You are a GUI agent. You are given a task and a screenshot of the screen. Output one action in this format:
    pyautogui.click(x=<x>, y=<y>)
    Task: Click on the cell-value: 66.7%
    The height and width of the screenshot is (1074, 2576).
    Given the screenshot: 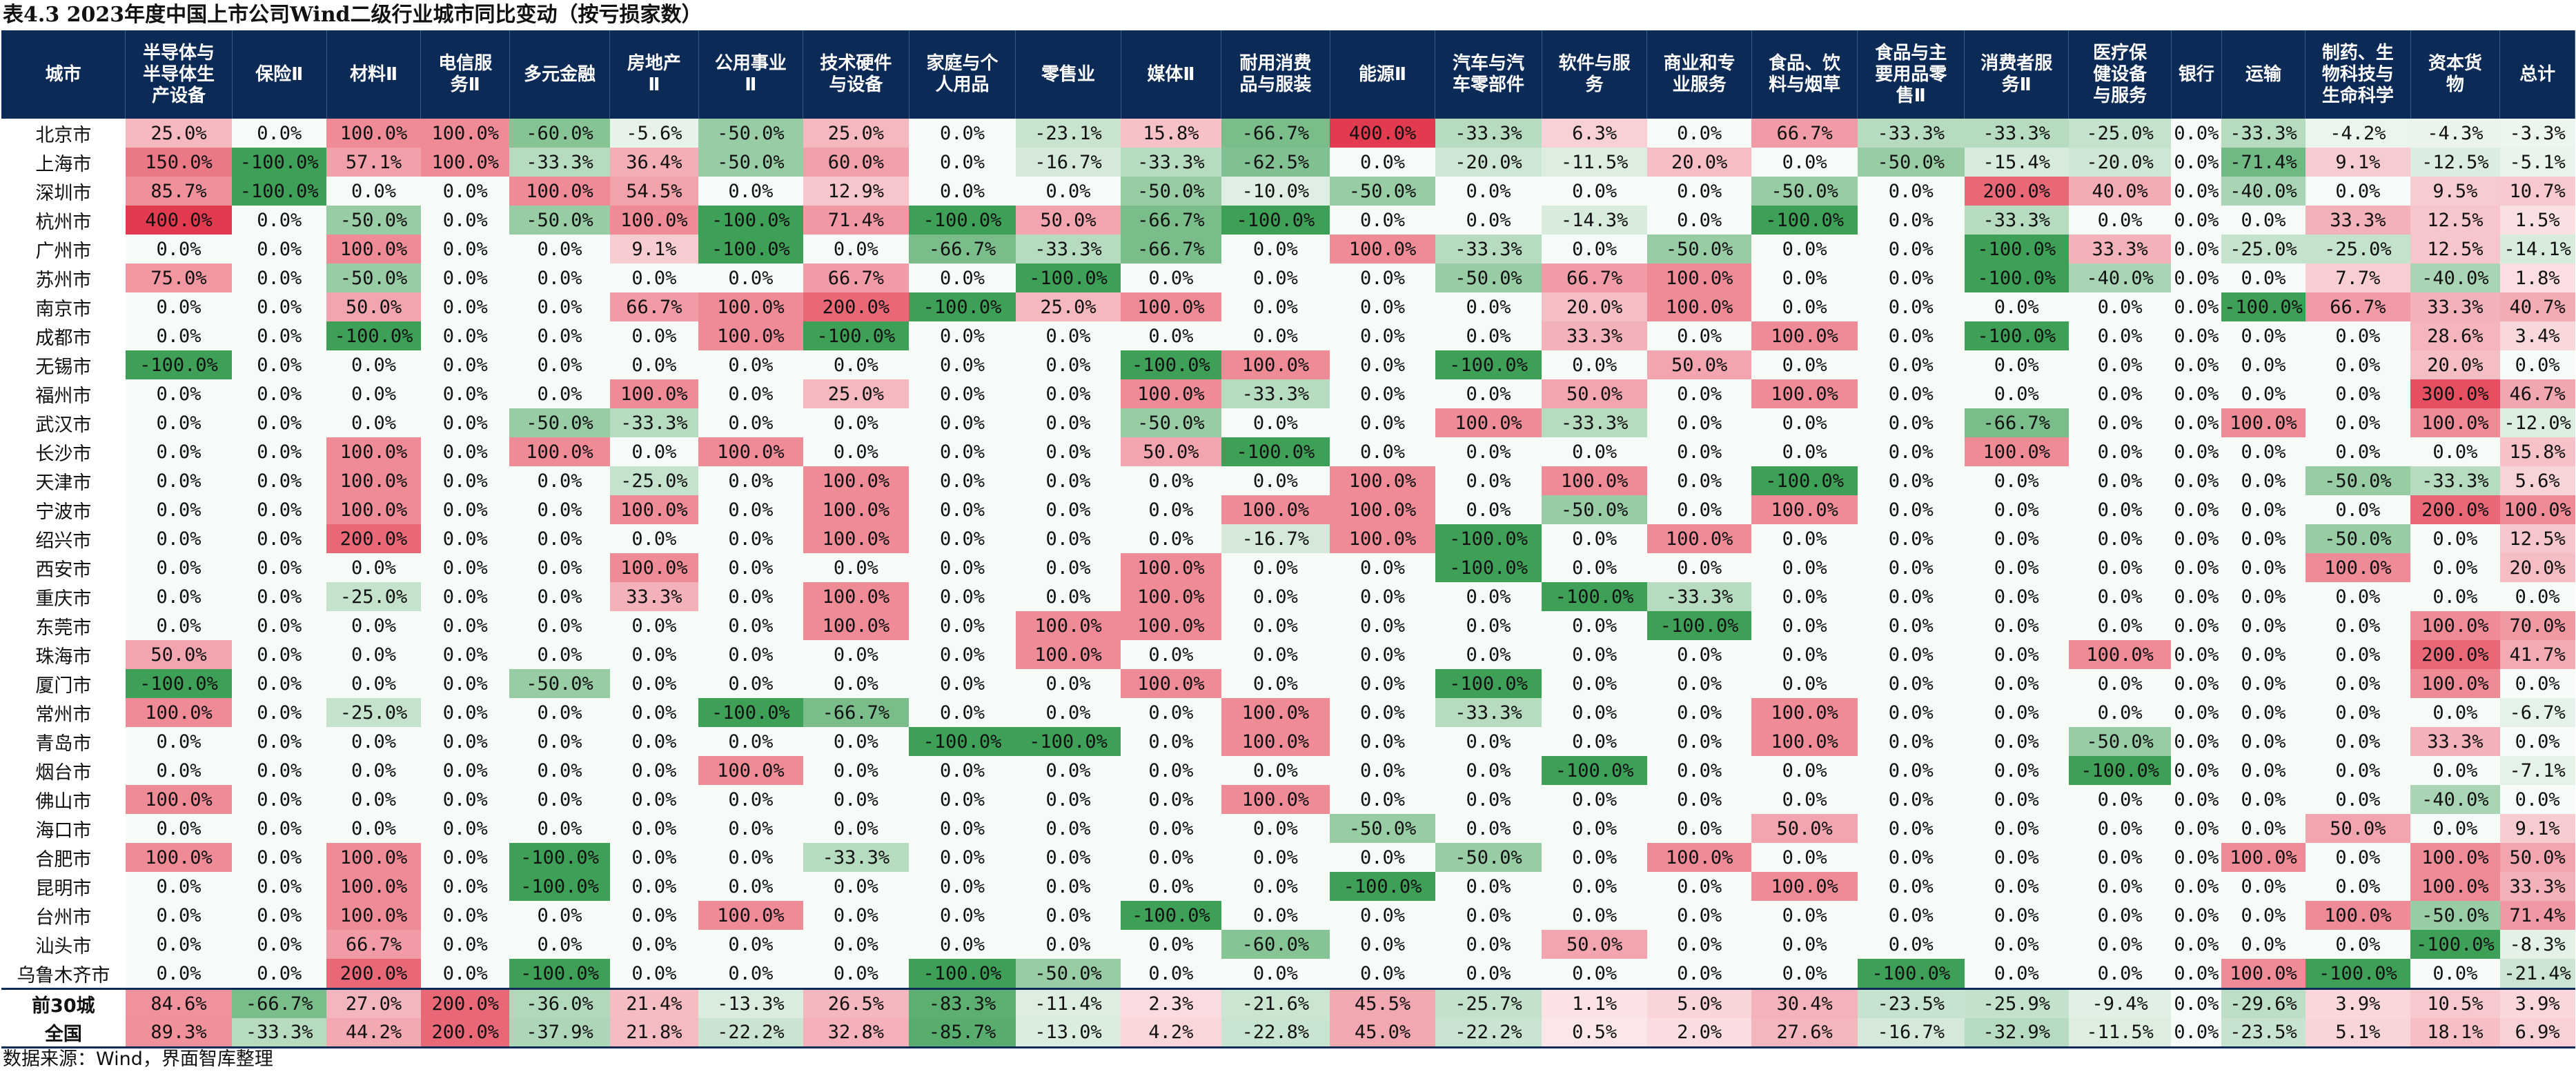 What is the action you would take?
    pyautogui.click(x=1804, y=133)
    